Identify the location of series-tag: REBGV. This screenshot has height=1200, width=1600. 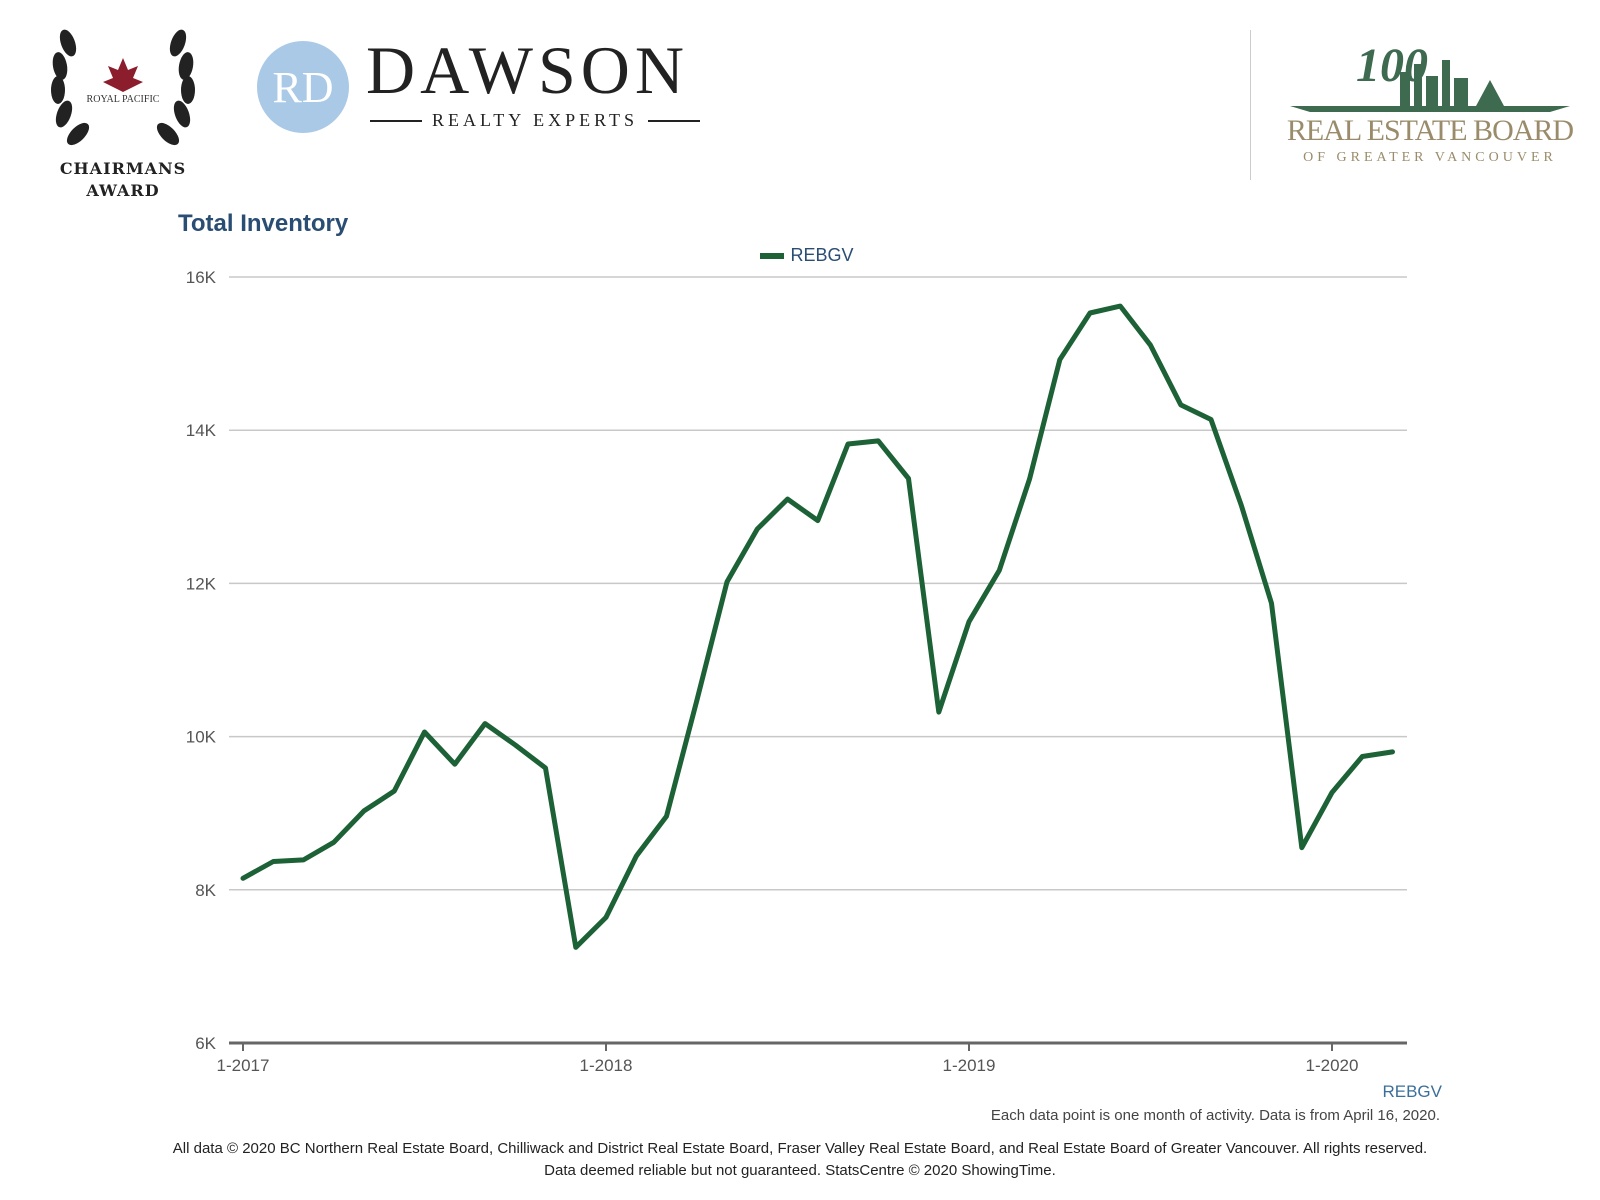
(1412, 1091).